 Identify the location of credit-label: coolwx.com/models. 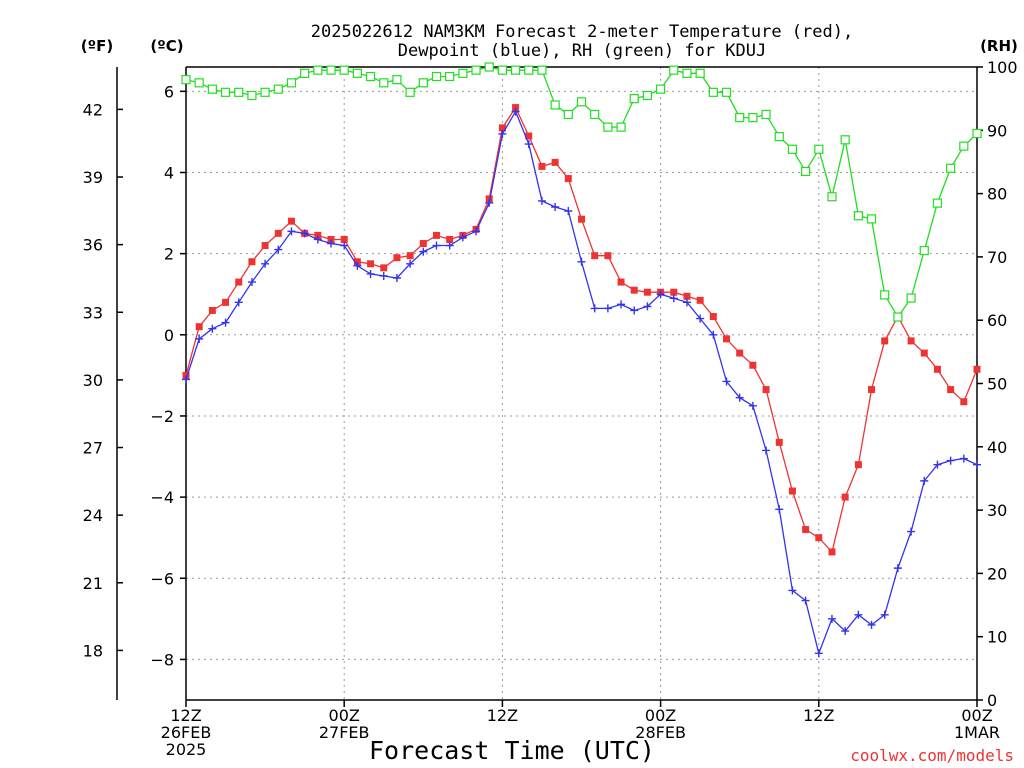
(932, 755).